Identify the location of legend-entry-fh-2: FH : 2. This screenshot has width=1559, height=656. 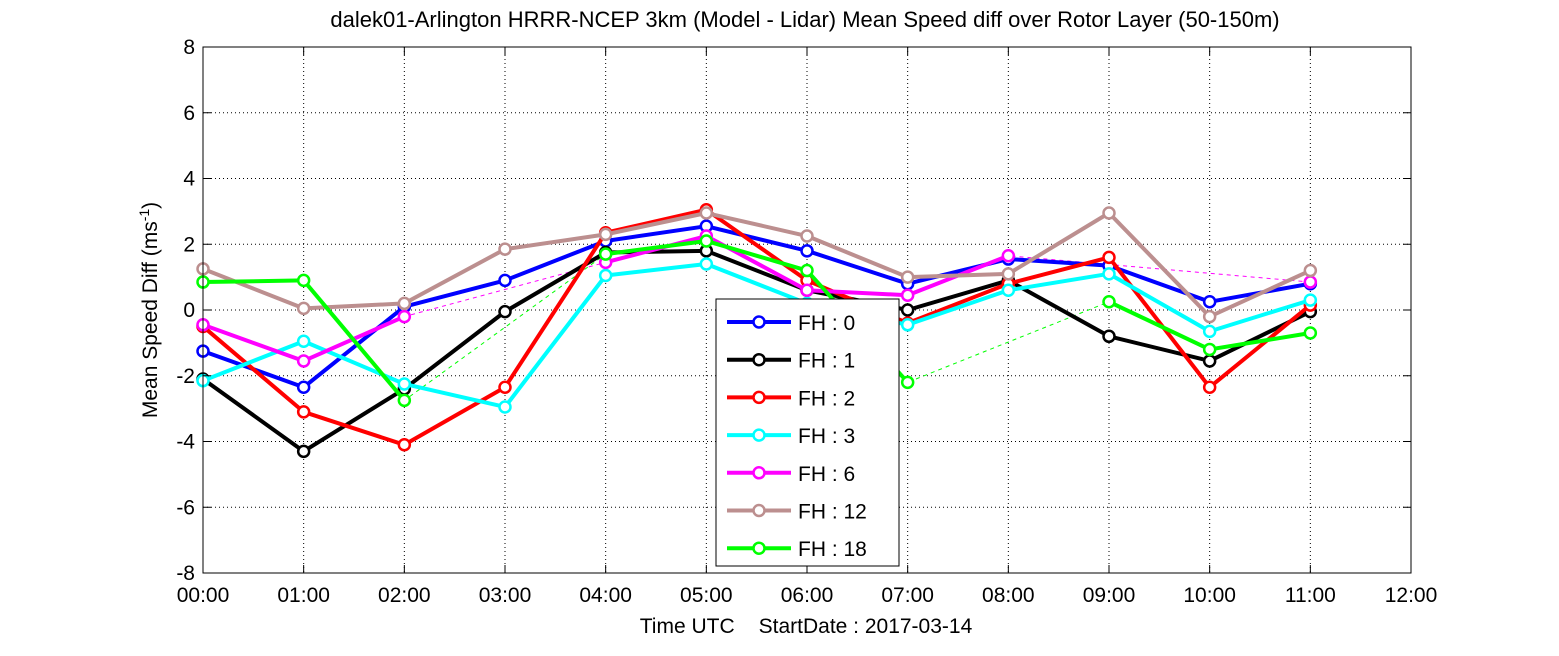
(791, 398).